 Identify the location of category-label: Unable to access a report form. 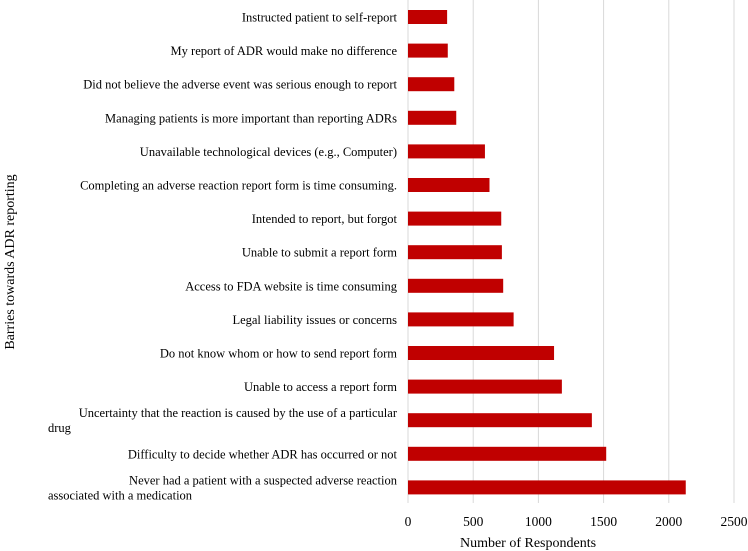
(320, 387).